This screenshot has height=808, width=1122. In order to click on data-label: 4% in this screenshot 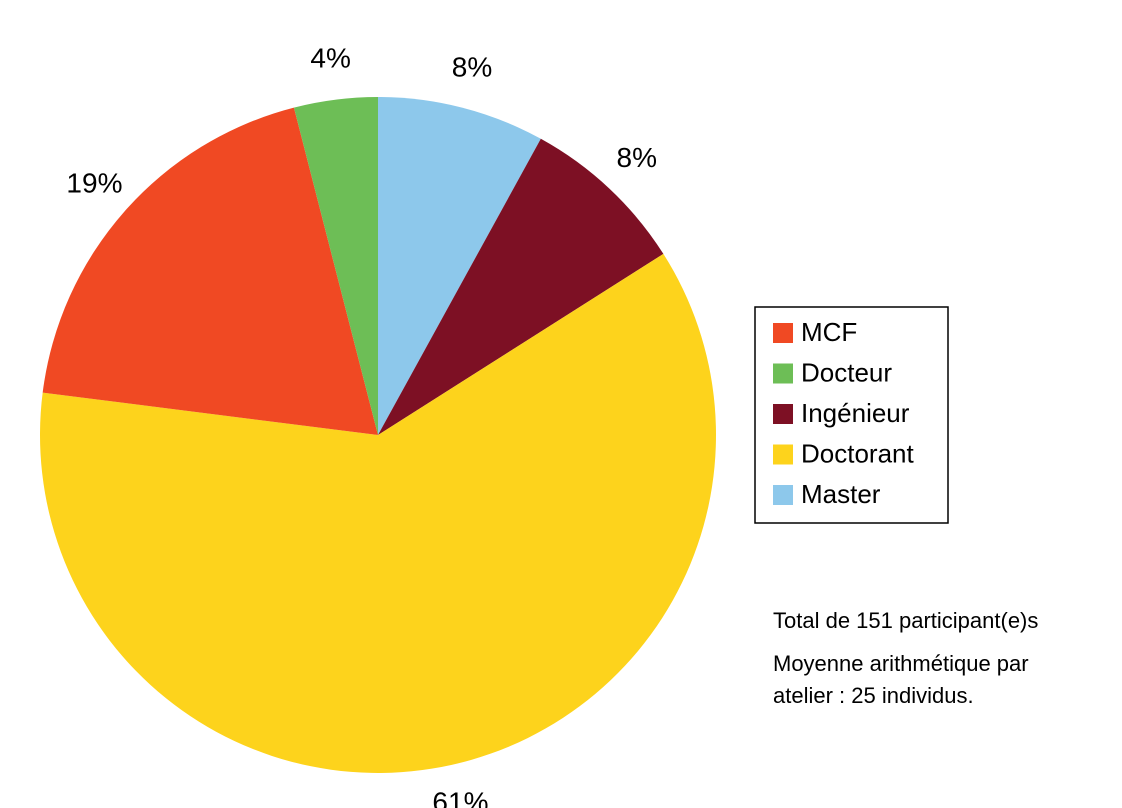, I will do `click(330, 57)`.